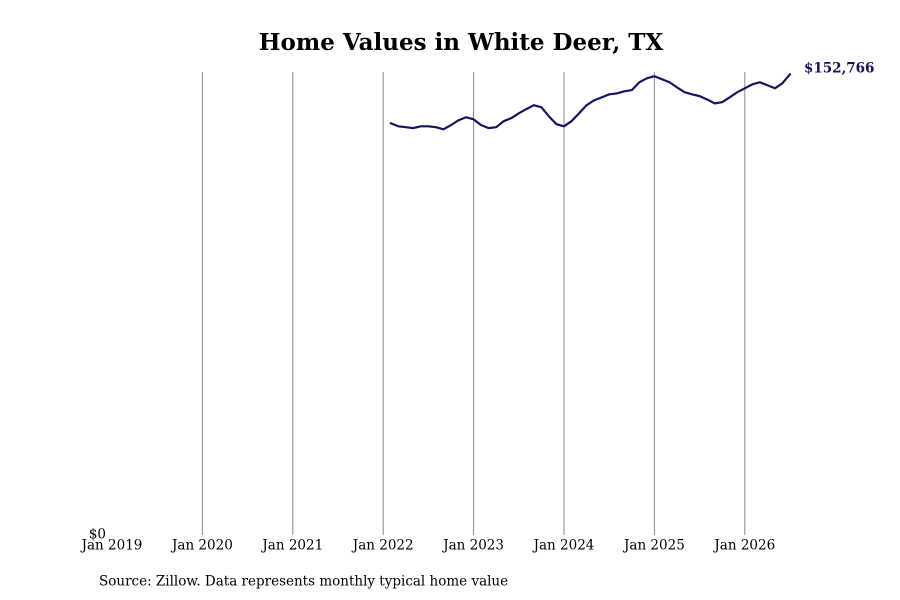  Describe the element at coordinates (743, 546) in the screenshot. I see `x-tick-label: Jan 2026` at that location.